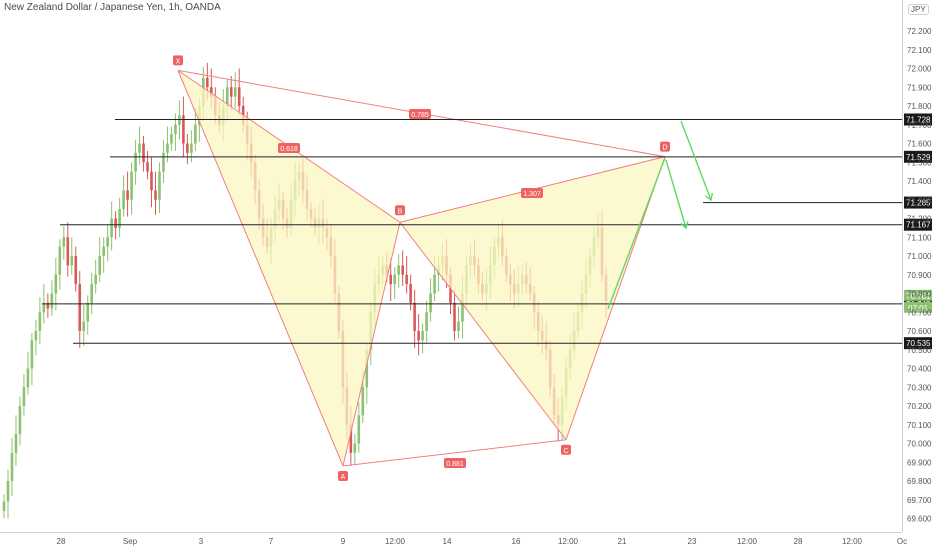 The width and height of the screenshot is (932, 550). What do you see at coordinates (919, 256) in the screenshot?
I see `price-tick-label: 71.000` at bounding box center [919, 256].